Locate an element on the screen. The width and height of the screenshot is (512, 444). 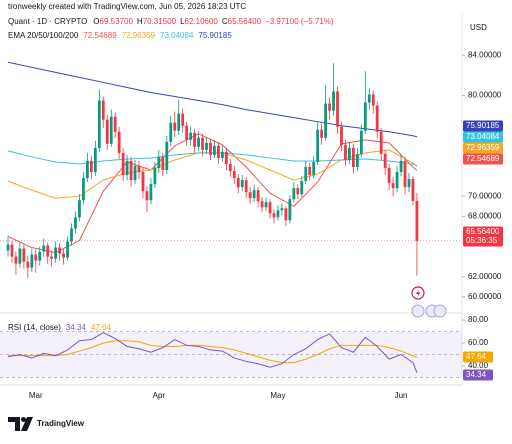
y-tick-label: 60.00000 is located at coordinates (485, 296).